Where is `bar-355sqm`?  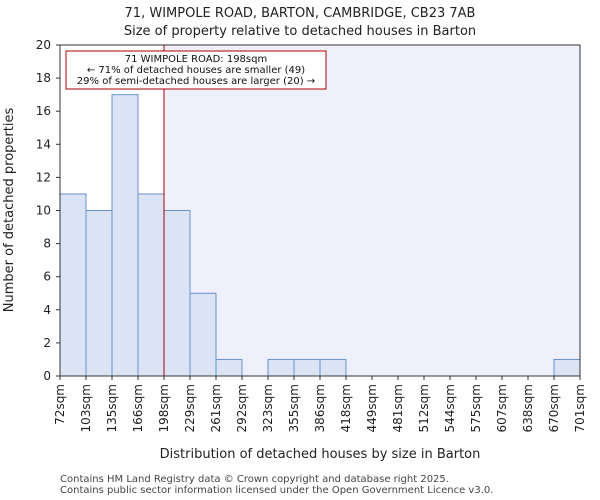 bar-355sqm is located at coordinates (307, 367).